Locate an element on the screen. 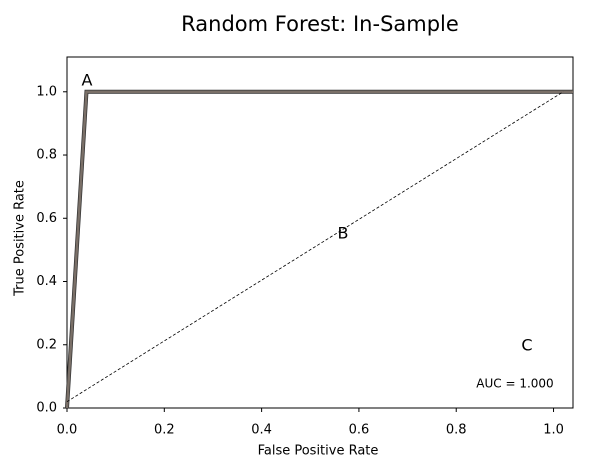  x-tick-label: 1.0 is located at coordinates (553, 430).